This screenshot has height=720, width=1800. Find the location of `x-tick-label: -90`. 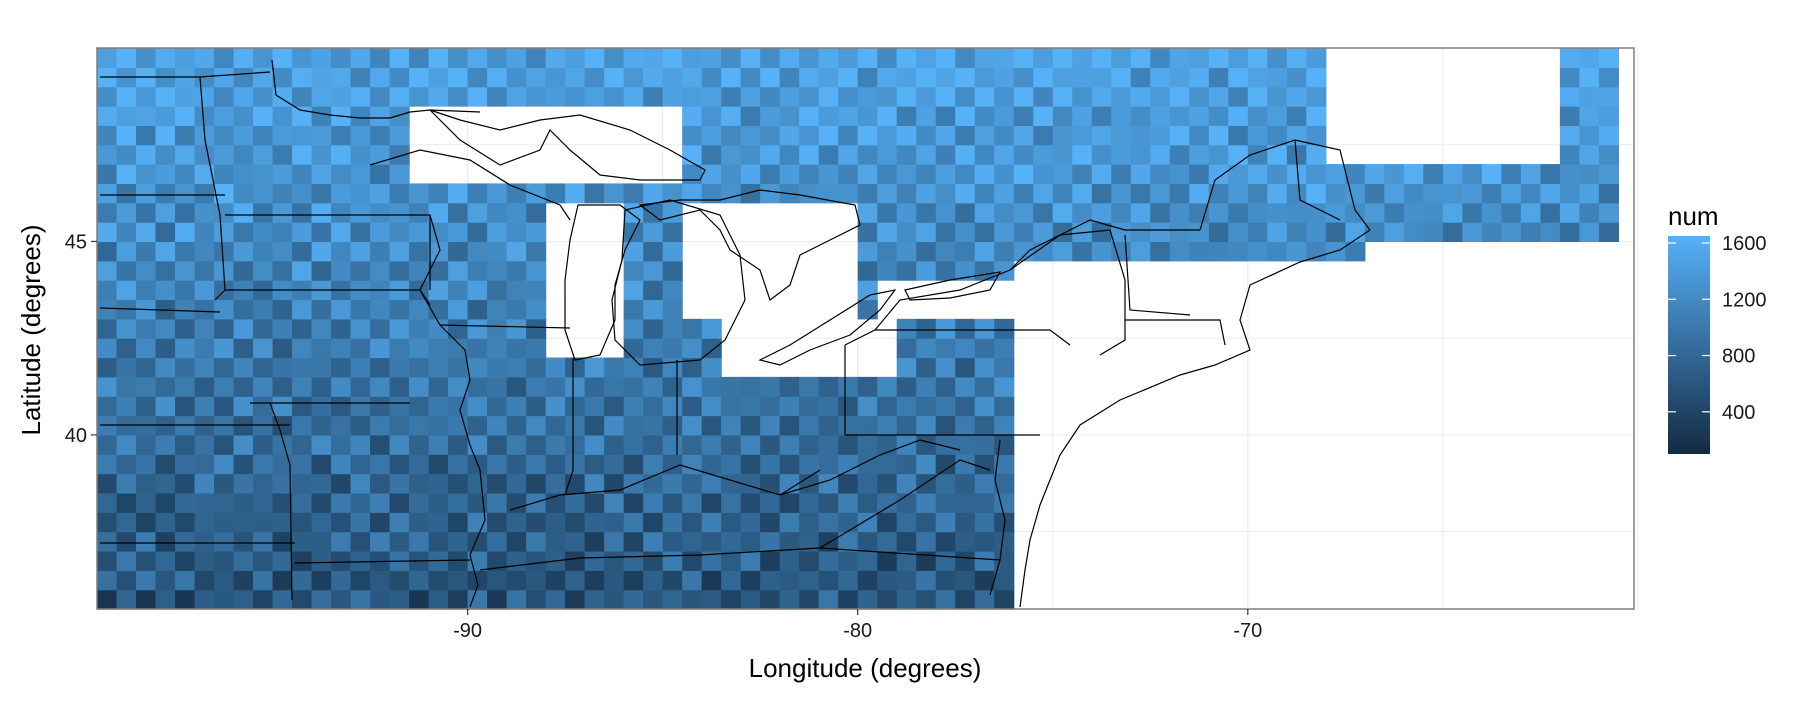

x-tick-label: -90 is located at coordinates (467, 631).